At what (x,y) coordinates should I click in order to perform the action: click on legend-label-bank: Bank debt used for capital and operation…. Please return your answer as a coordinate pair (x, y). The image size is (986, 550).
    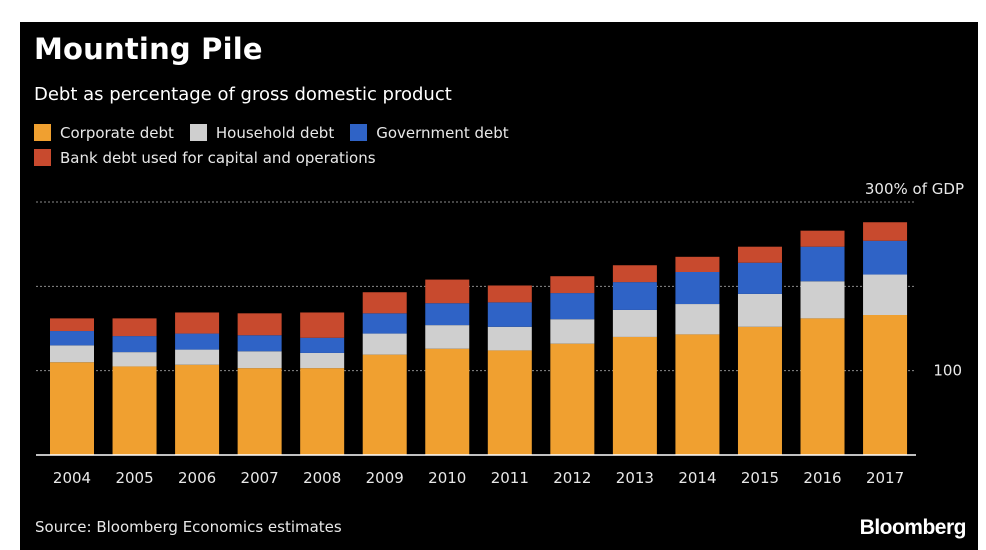
    Looking at the image, I should click on (218, 157).